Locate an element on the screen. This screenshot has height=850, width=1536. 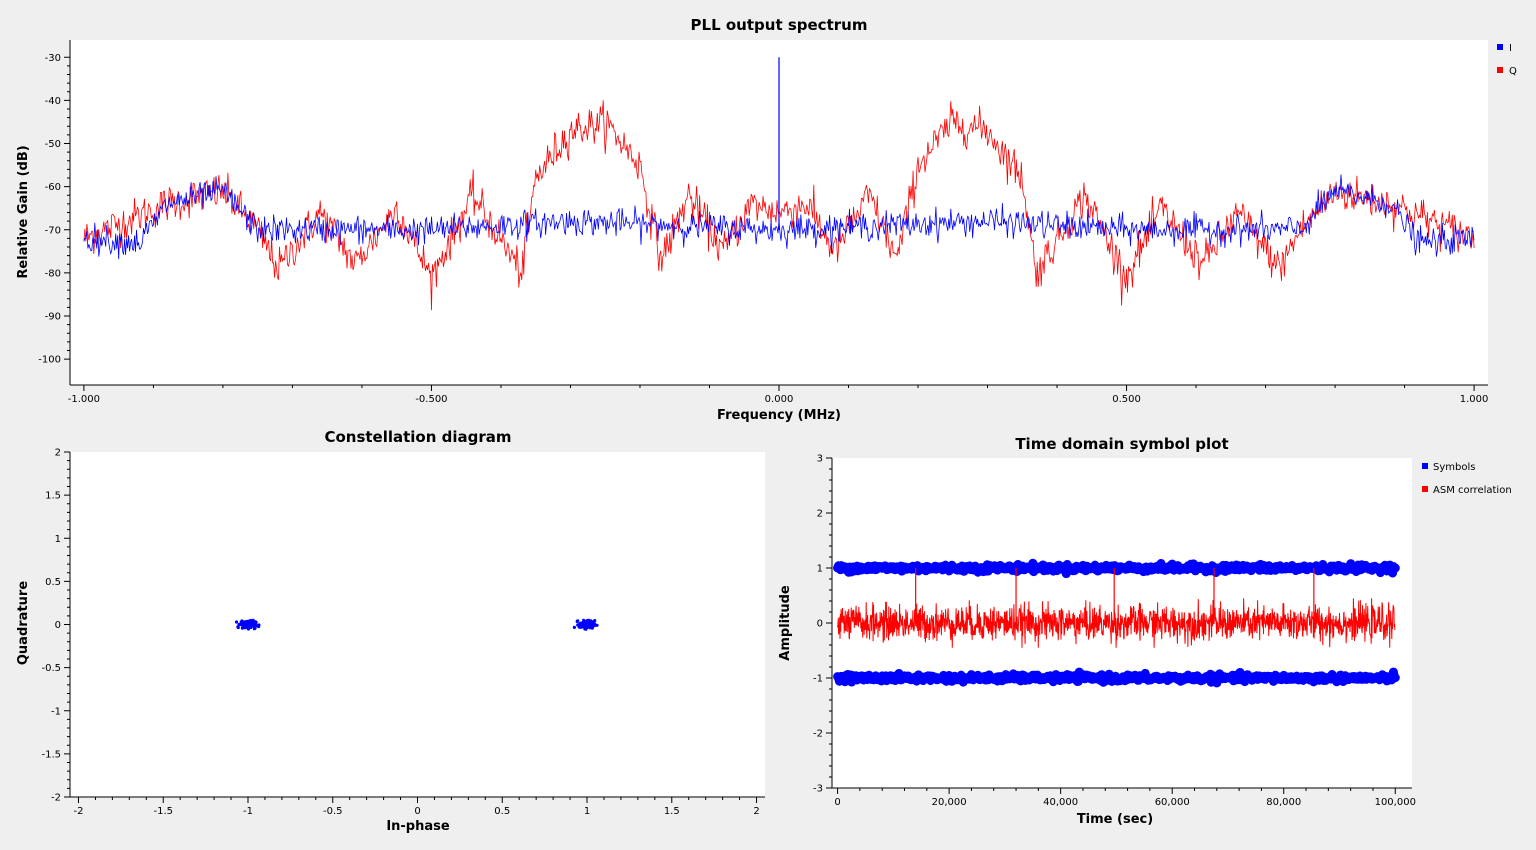
spectrum-title: PLL output spectrum is located at coordinates (779, 25).